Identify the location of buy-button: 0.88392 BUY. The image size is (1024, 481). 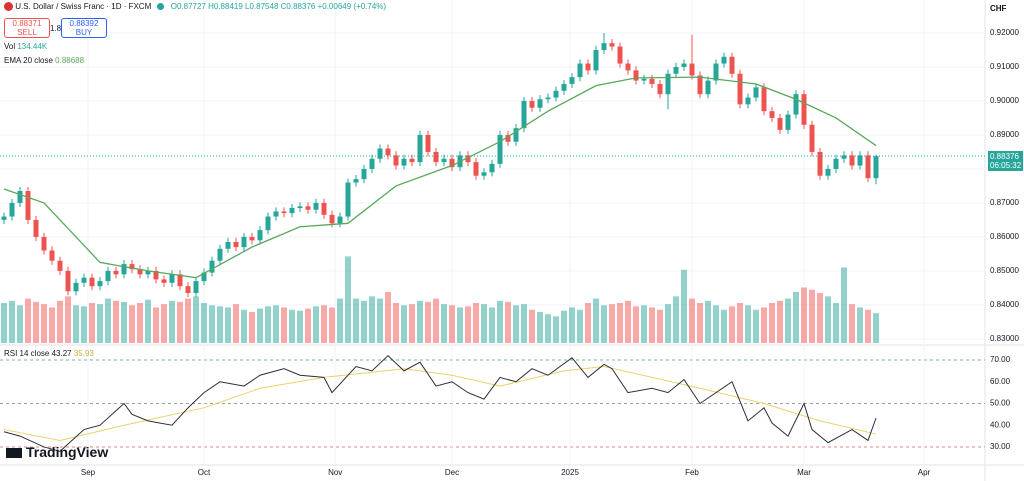
(84, 28).